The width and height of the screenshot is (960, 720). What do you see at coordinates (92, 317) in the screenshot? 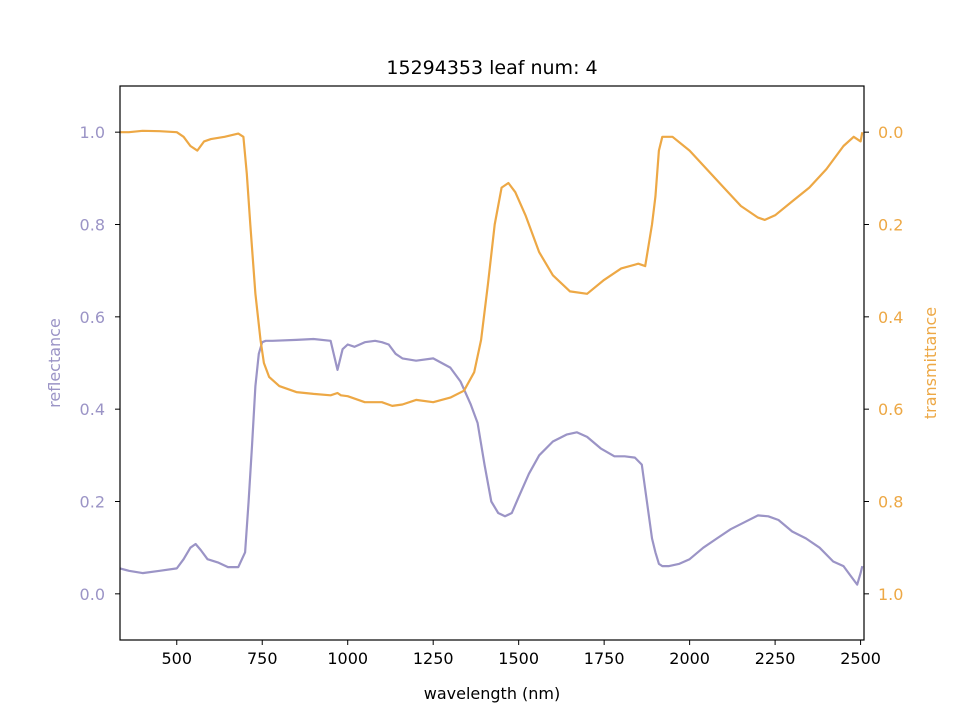
I see `y-tick-label: 0.6` at bounding box center [92, 317].